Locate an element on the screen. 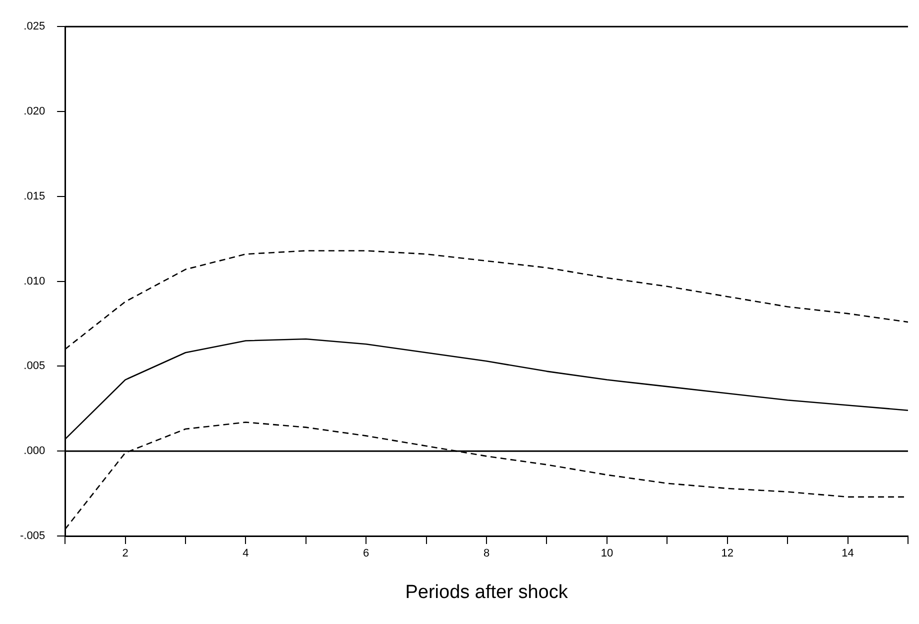 The height and width of the screenshot is (624, 919). y-tick-label: .010 is located at coordinates (35, 281).